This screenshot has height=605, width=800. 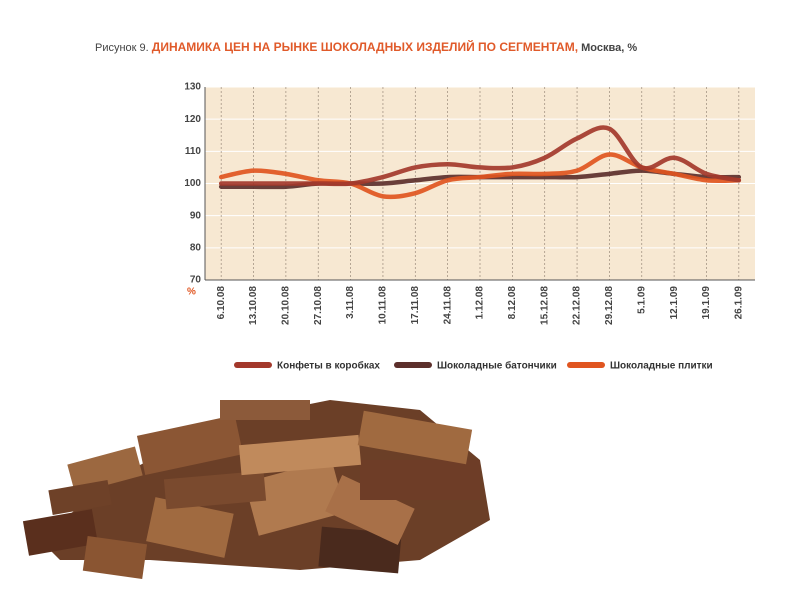 I want to click on y-tick-label: 80, so click(x=196, y=247).